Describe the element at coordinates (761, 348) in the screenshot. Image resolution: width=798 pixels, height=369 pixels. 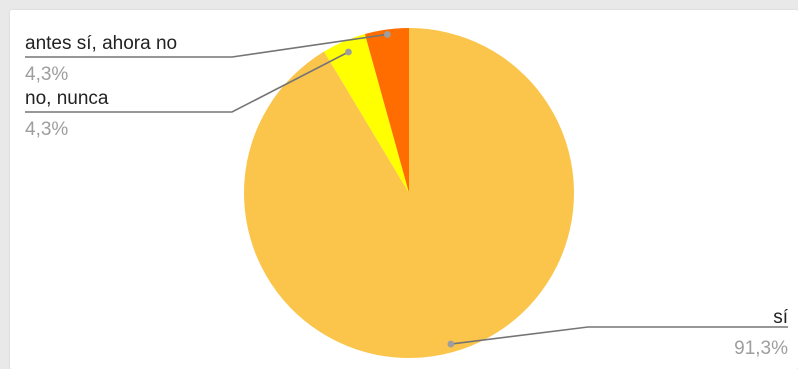
I see `slice-percent-si: 91,3%` at that location.